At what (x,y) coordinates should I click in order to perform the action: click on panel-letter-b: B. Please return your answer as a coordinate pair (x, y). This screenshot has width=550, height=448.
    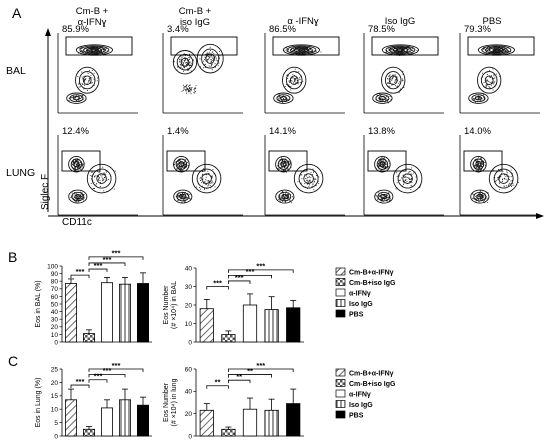
    Looking at the image, I should click on (12, 257).